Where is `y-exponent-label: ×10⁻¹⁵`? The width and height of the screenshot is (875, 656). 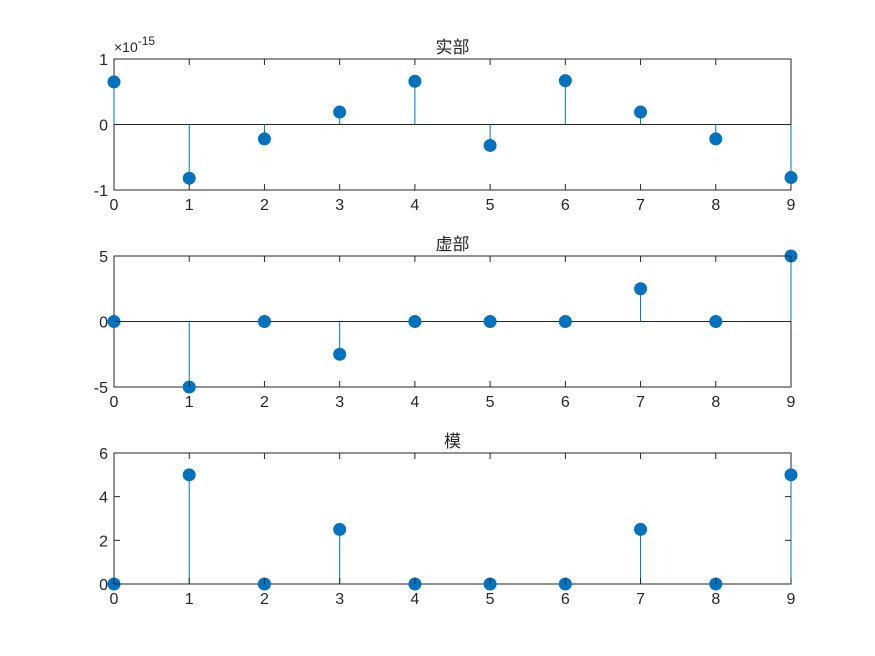 y-exponent-label: ×10⁻¹⁵ is located at coordinates (134, 44).